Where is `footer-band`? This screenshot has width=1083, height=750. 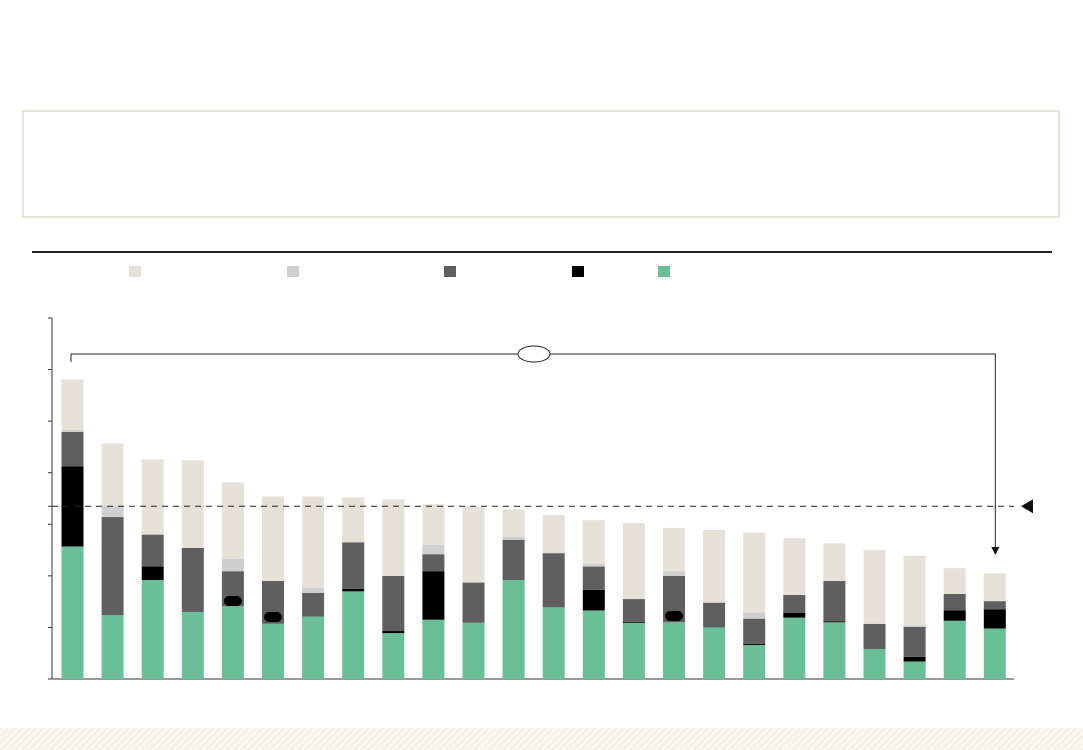 footer-band is located at coordinates (541, 739).